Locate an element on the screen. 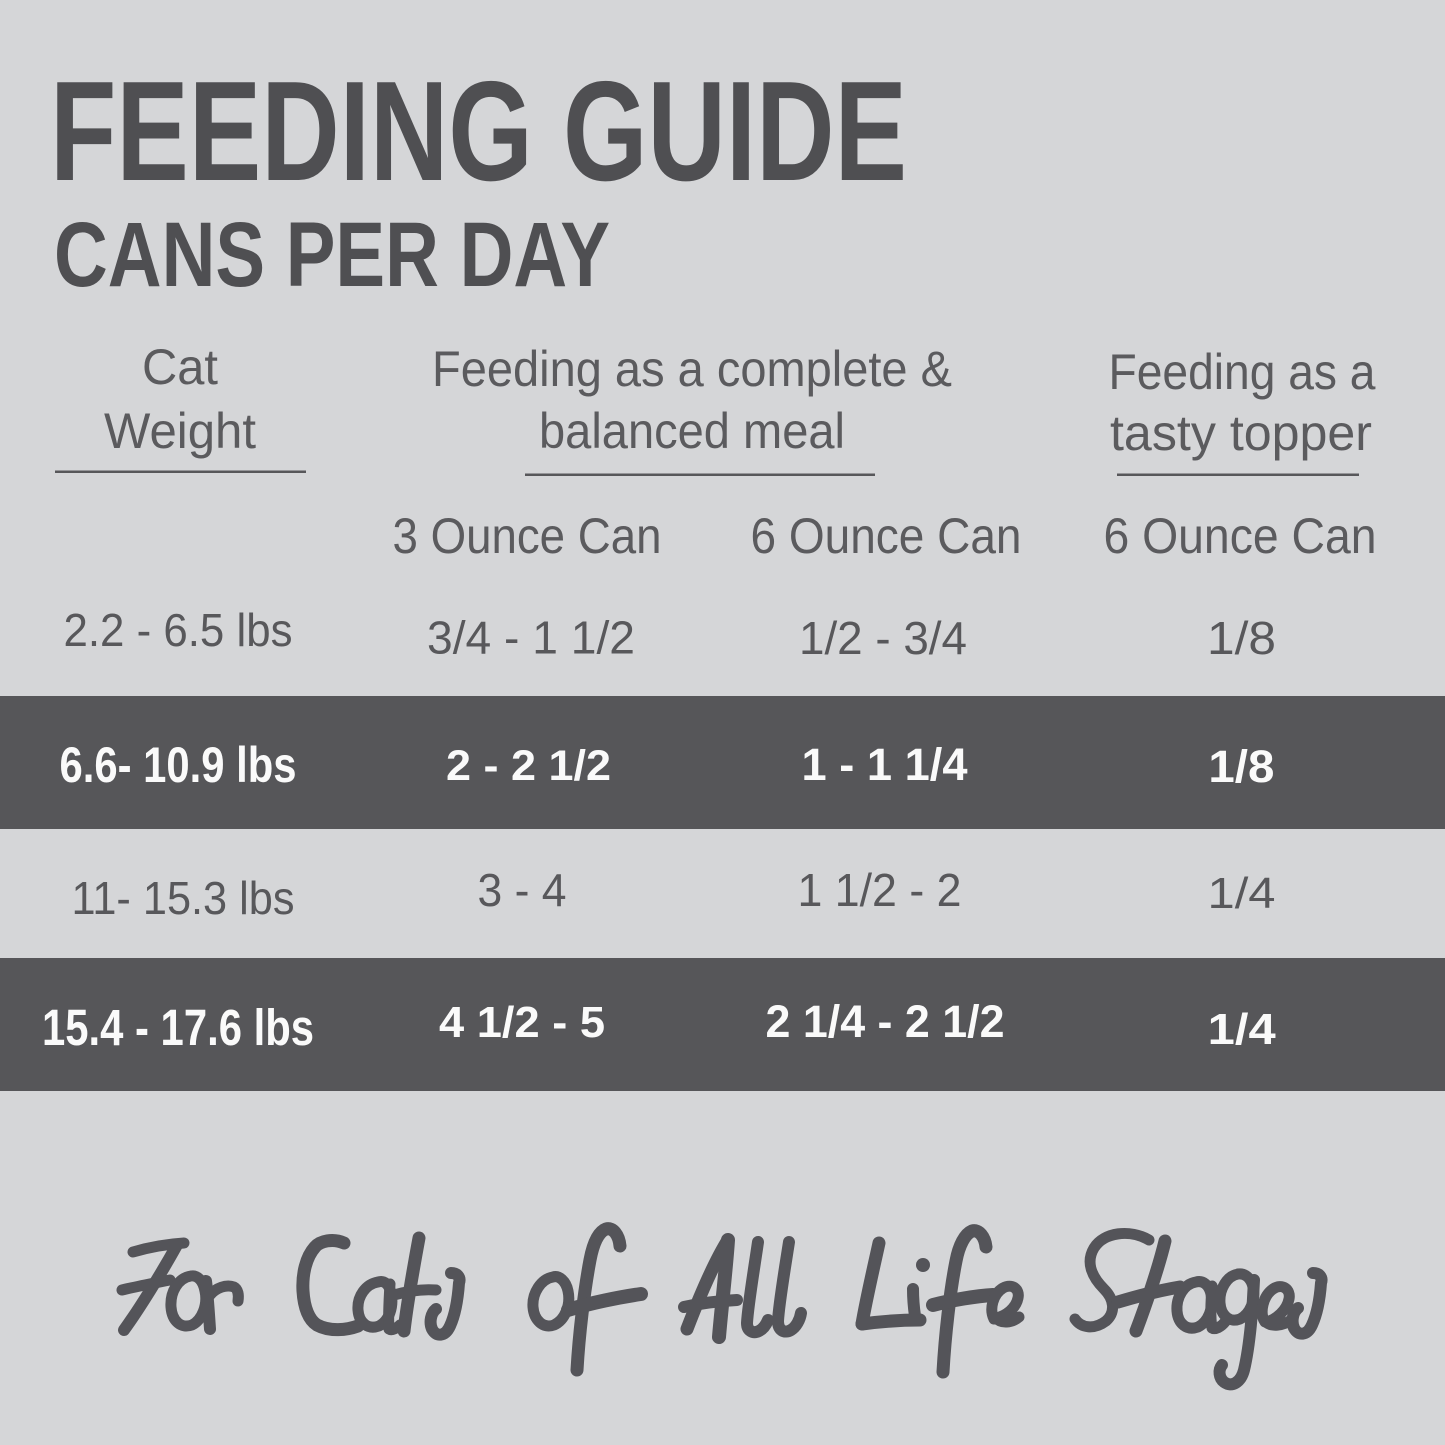  svg-text: 1 1/2 - 2 is located at coordinates (880, 890).